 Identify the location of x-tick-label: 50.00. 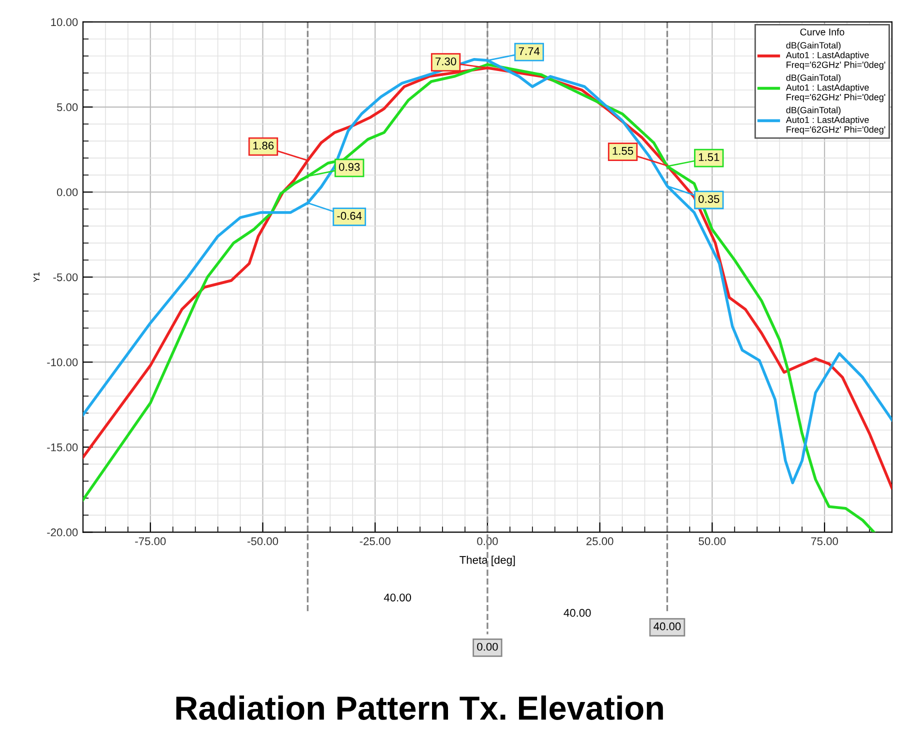
(712, 541).